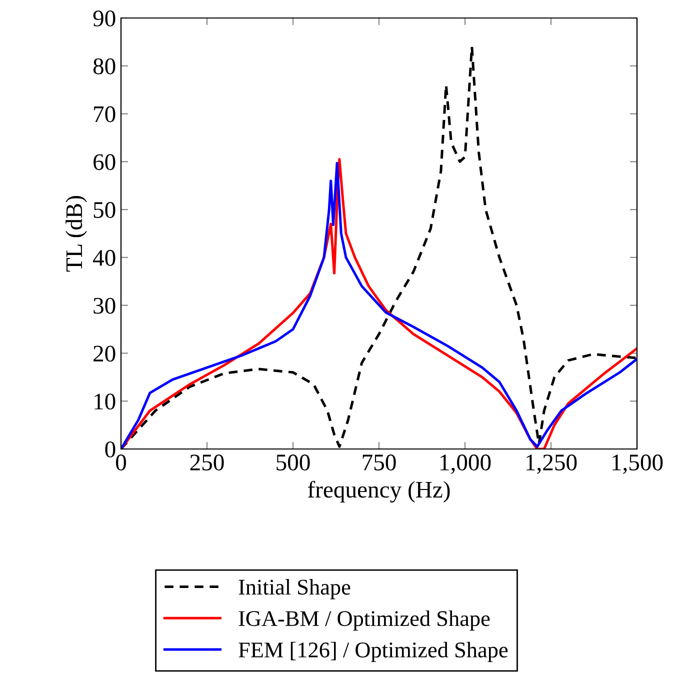 This screenshot has width=673, height=682. Describe the element at coordinates (465, 464) in the screenshot. I see `x-tick-label: 1,000` at that location.